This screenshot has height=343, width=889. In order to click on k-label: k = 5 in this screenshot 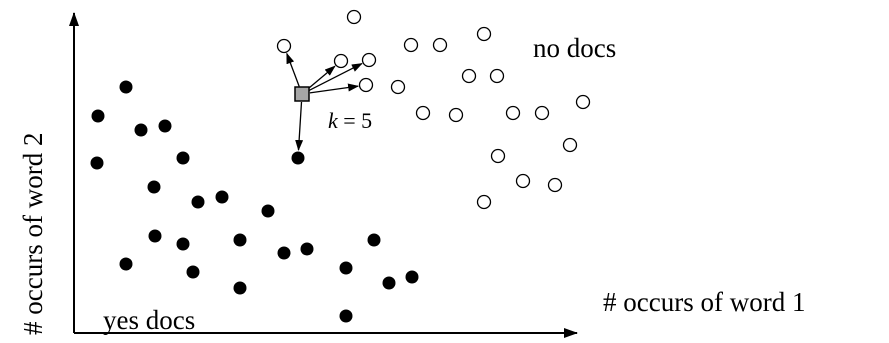, I will do `click(350, 120)`.